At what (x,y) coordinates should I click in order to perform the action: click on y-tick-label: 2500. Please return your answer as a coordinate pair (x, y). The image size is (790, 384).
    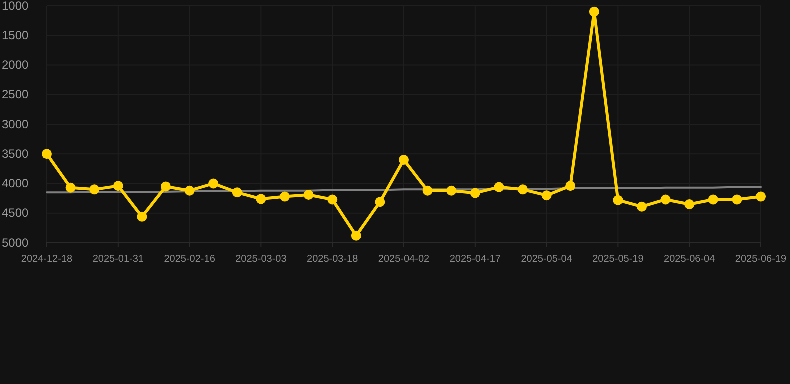
    Looking at the image, I should click on (16, 95).